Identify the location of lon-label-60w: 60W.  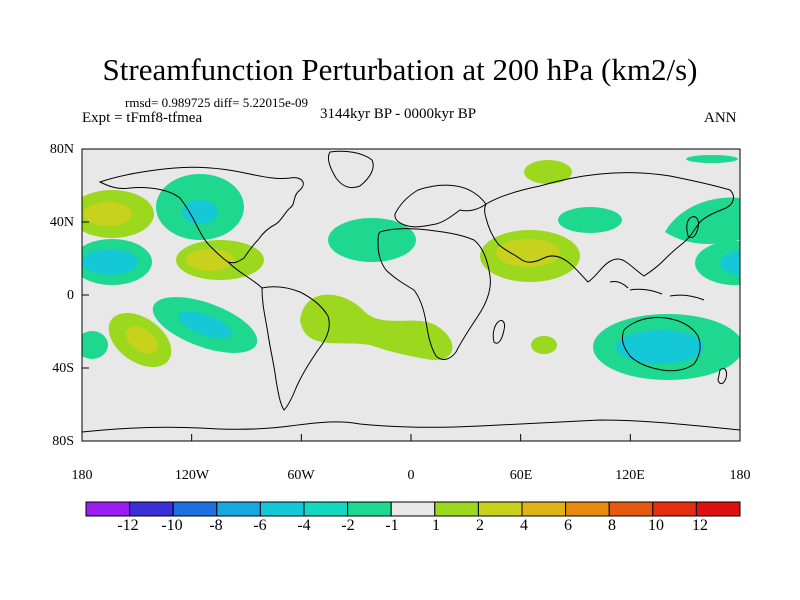
(301, 475).